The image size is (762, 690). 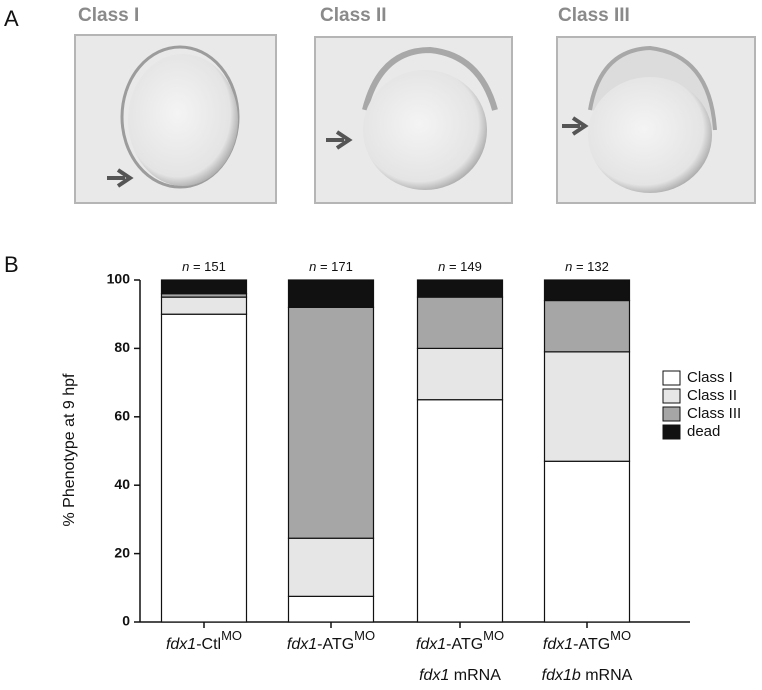 I want to click on legend-label: Class II, so click(x=712, y=395).